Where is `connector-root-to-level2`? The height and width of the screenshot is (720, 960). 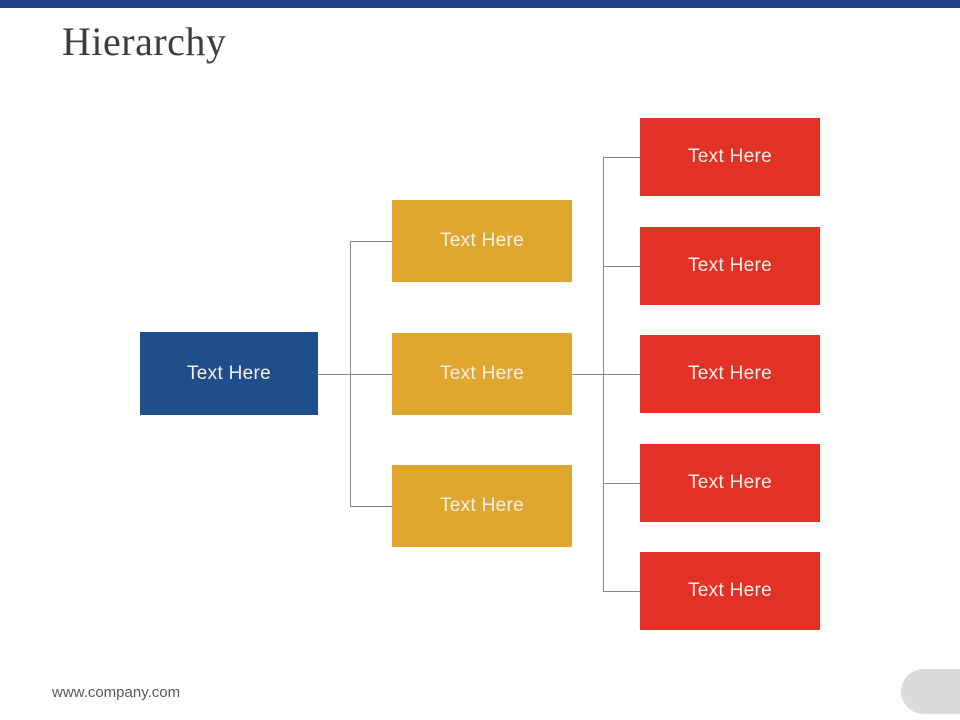 connector-root-to-level2 is located at coordinates (355, 374).